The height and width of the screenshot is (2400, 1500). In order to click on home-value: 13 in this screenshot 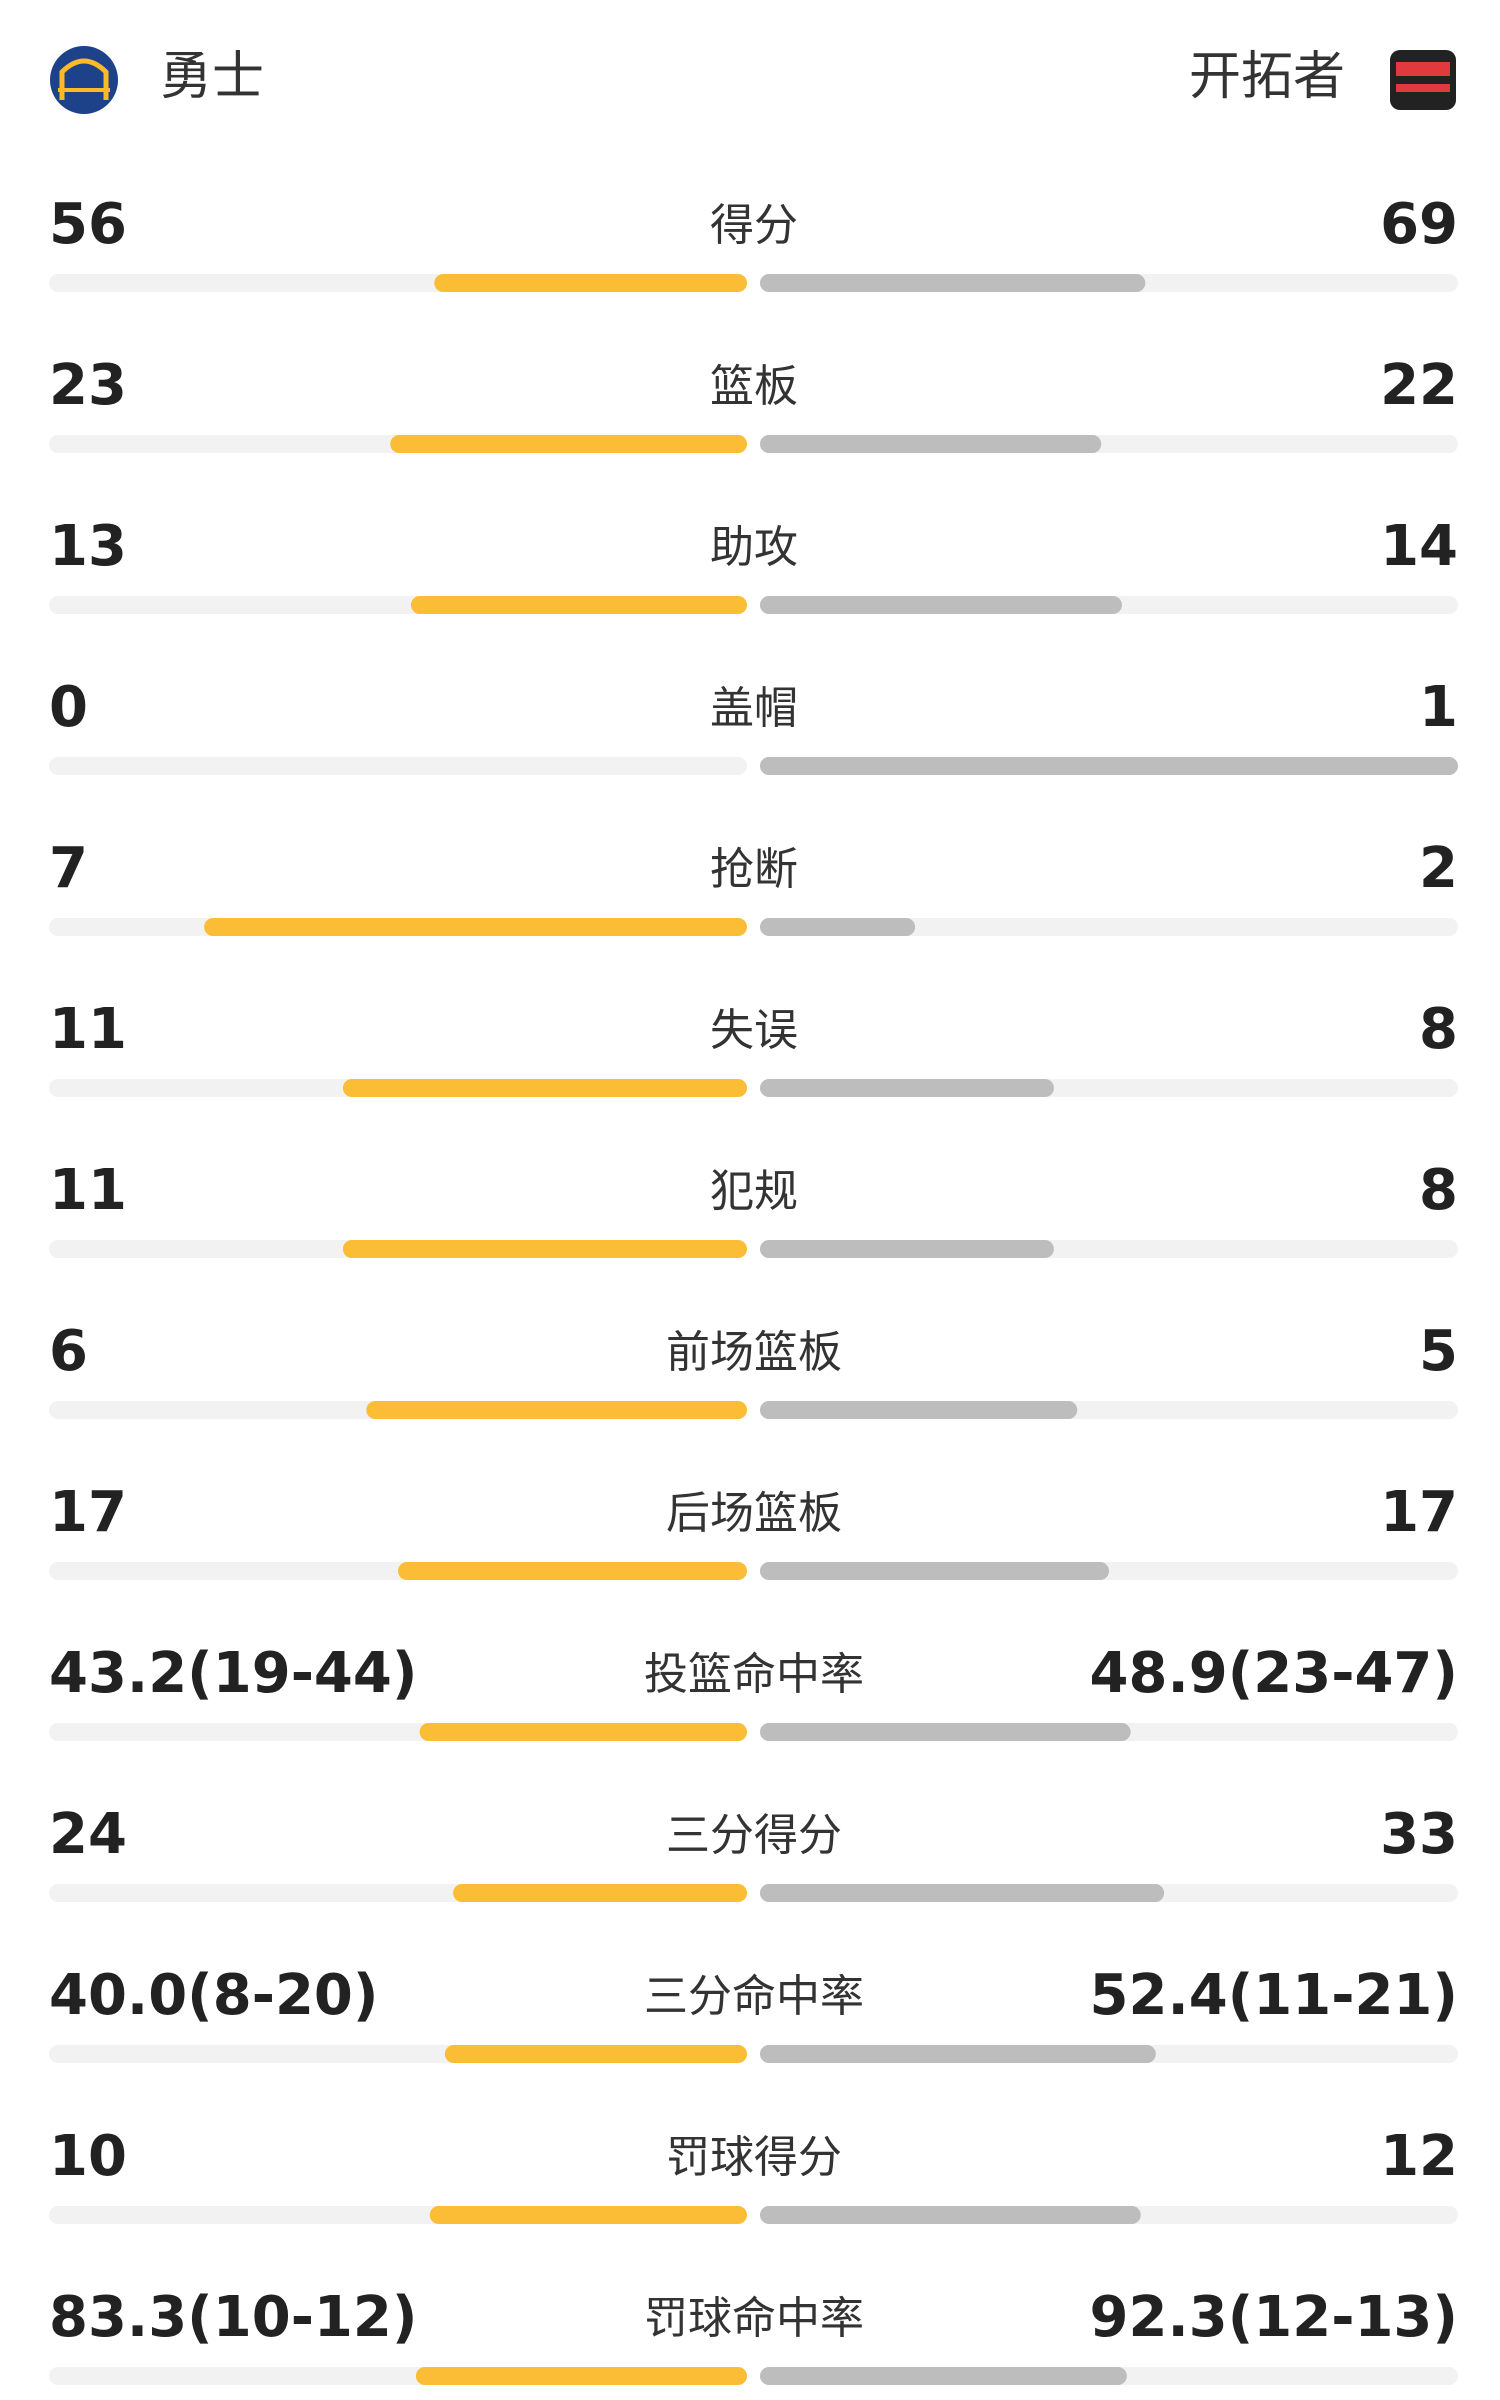, I will do `click(88, 546)`.